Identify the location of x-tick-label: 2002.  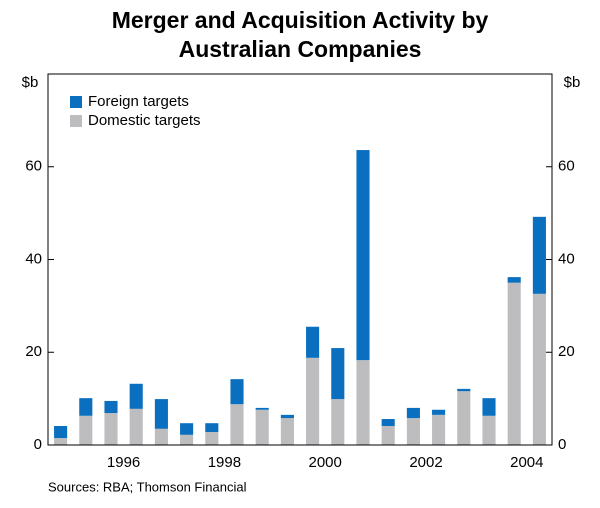
(425, 462).